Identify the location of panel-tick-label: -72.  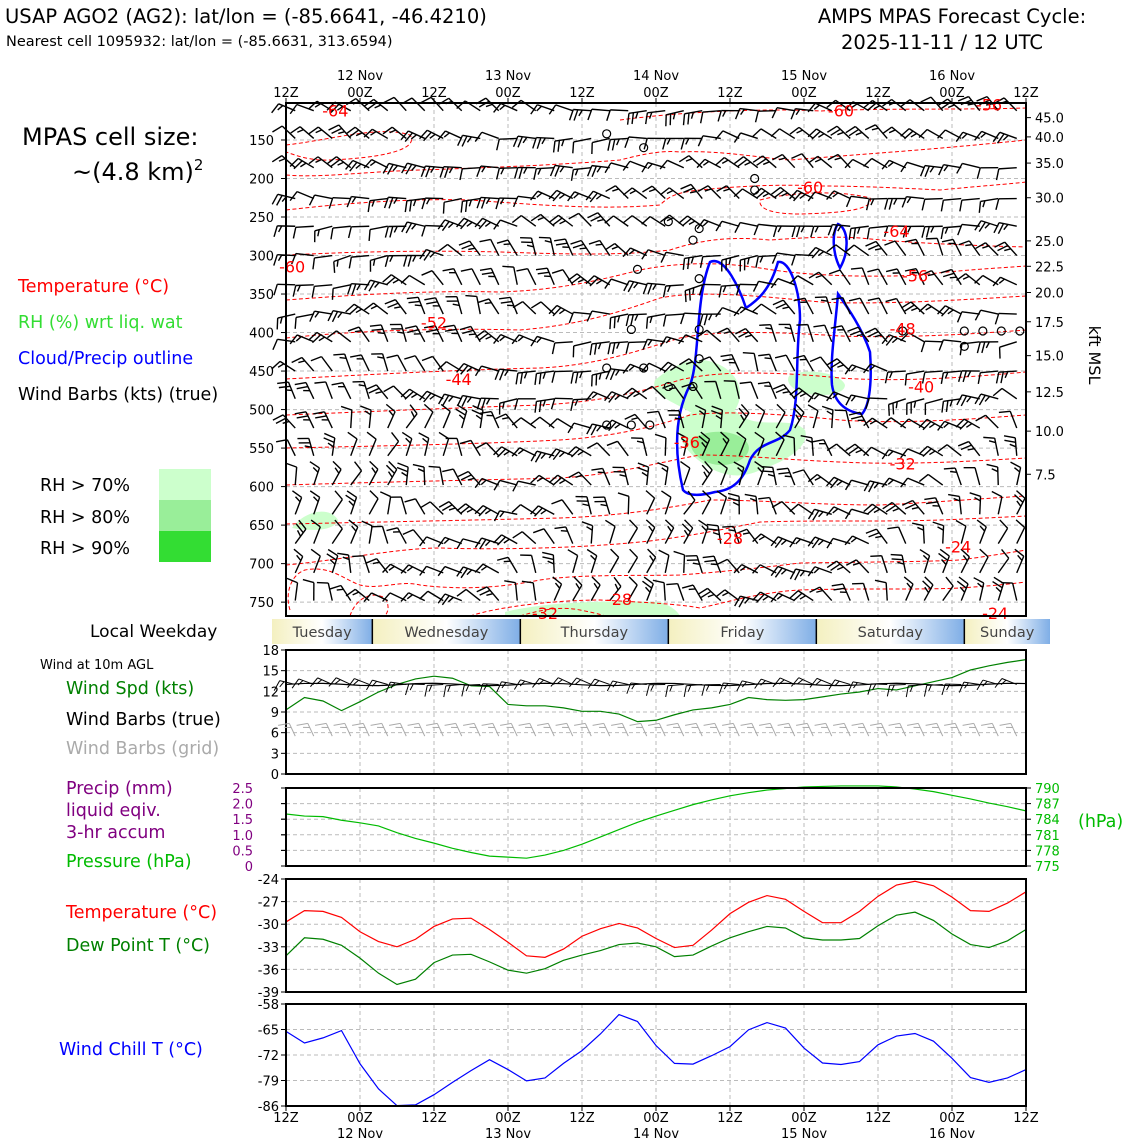
(268, 1056).